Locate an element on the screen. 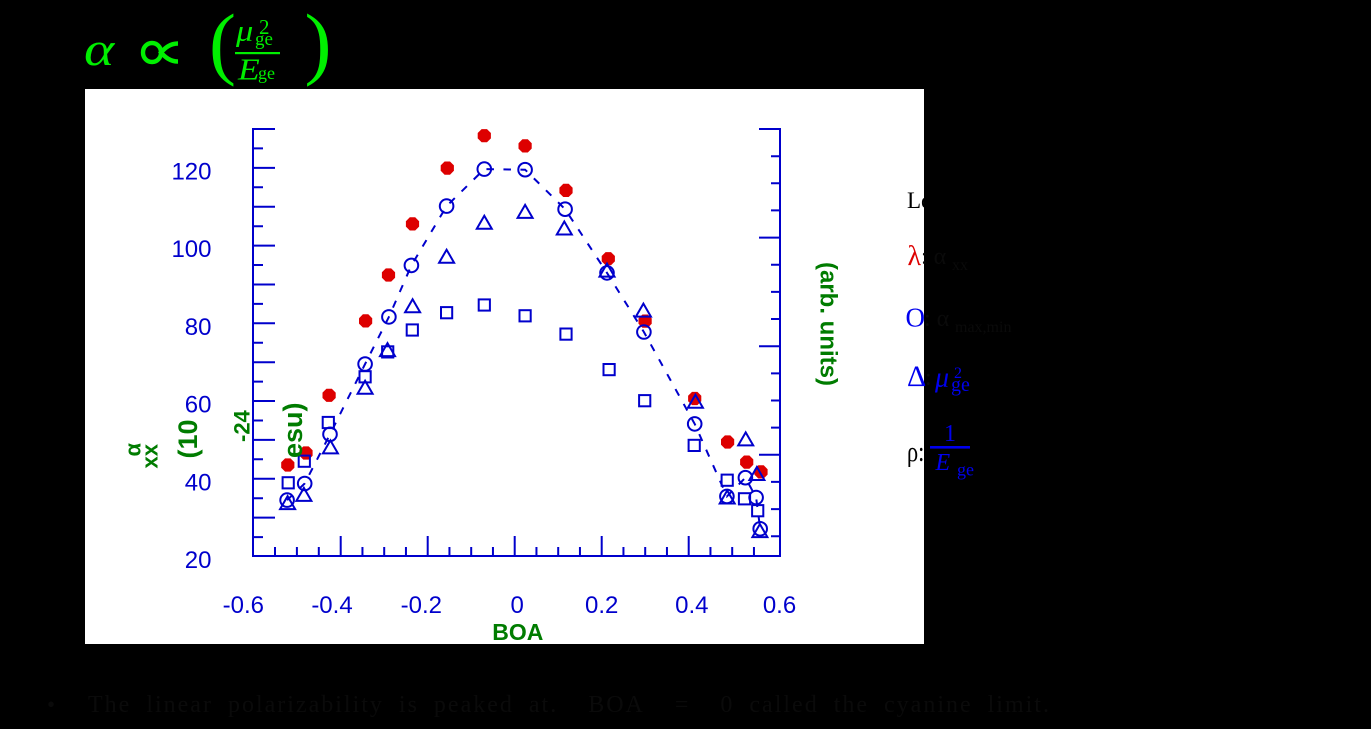  svg-text: -24 is located at coordinates (242, 425).